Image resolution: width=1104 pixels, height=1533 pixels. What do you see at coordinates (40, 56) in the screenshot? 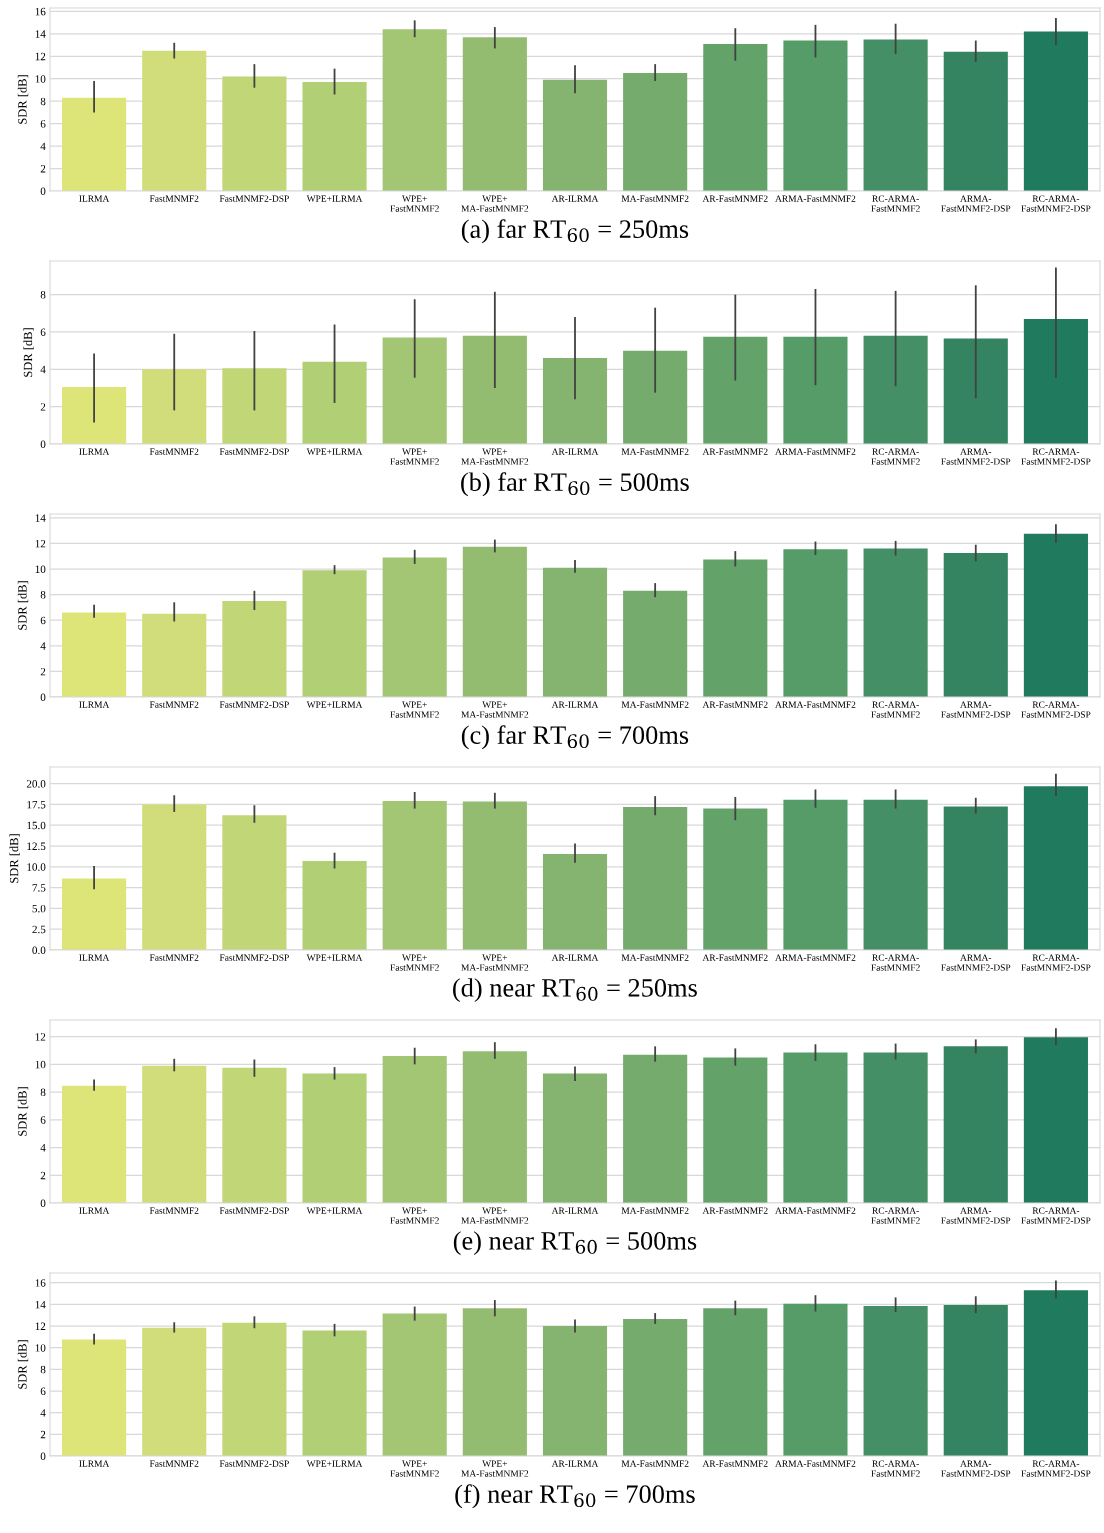
I see `y-tick-label: 12` at bounding box center [40, 56].